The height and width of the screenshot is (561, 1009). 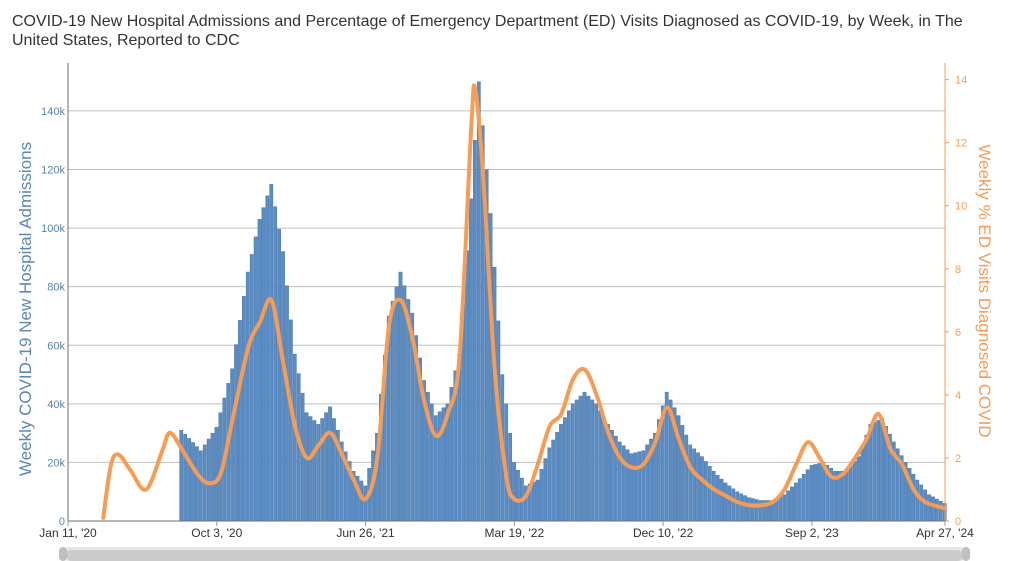 What do you see at coordinates (53, 112) in the screenshot?
I see `y-left-tick-label: 140k` at bounding box center [53, 112].